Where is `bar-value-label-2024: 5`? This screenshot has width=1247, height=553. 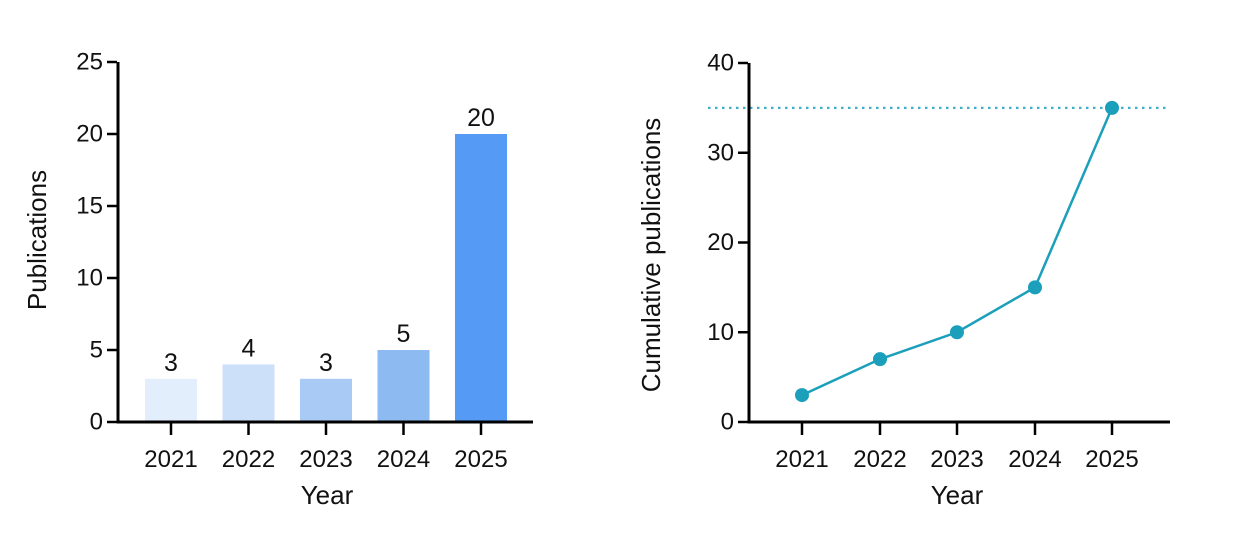 bar-value-label-2024: 5 is located at coordinates (404, 334).